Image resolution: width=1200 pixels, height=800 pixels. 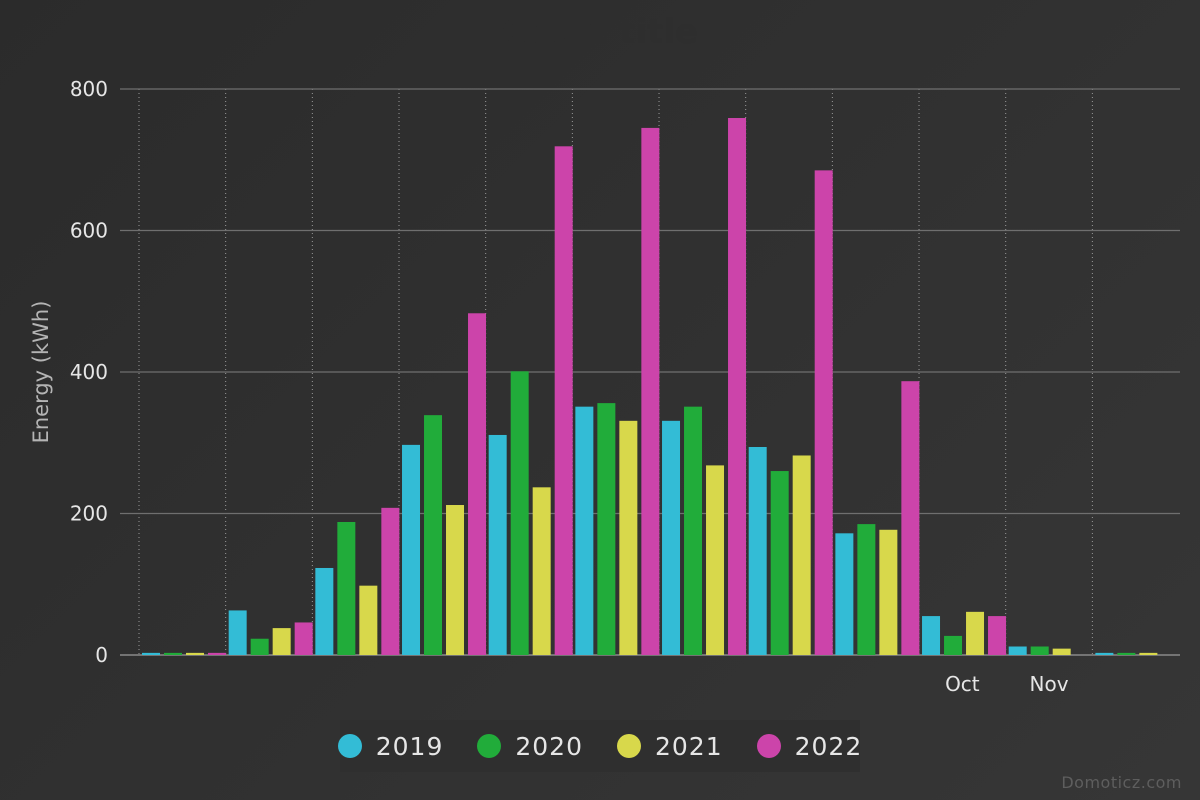 I want to click on bar-2020-Oct, so click(x=953, y=645).